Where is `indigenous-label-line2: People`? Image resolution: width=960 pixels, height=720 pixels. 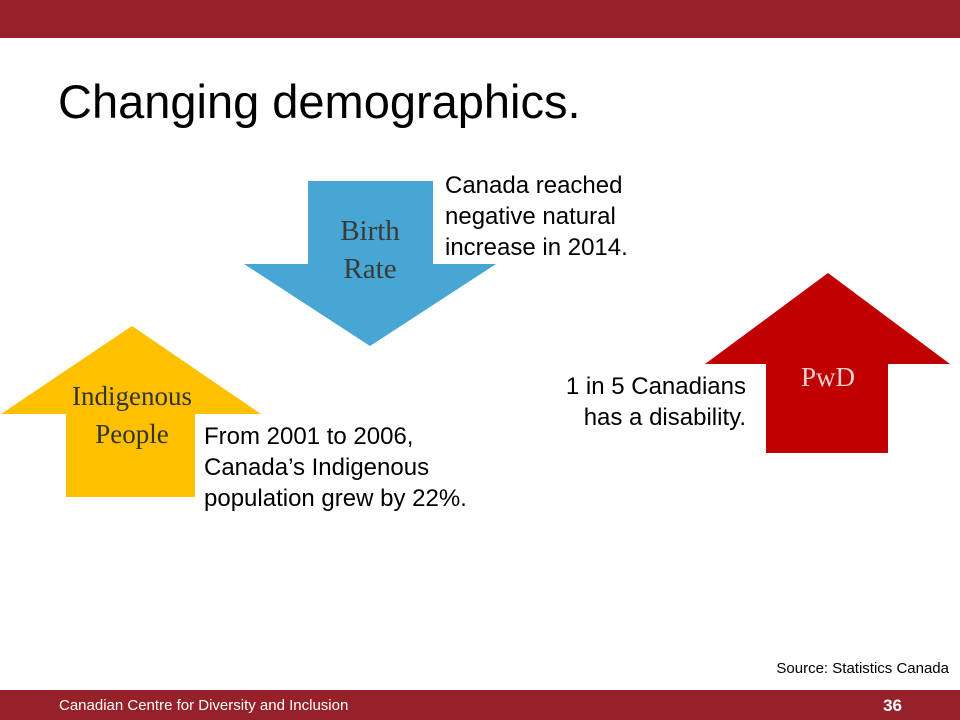 indigenous-label-line2: People is located at coordinates (132, 434).